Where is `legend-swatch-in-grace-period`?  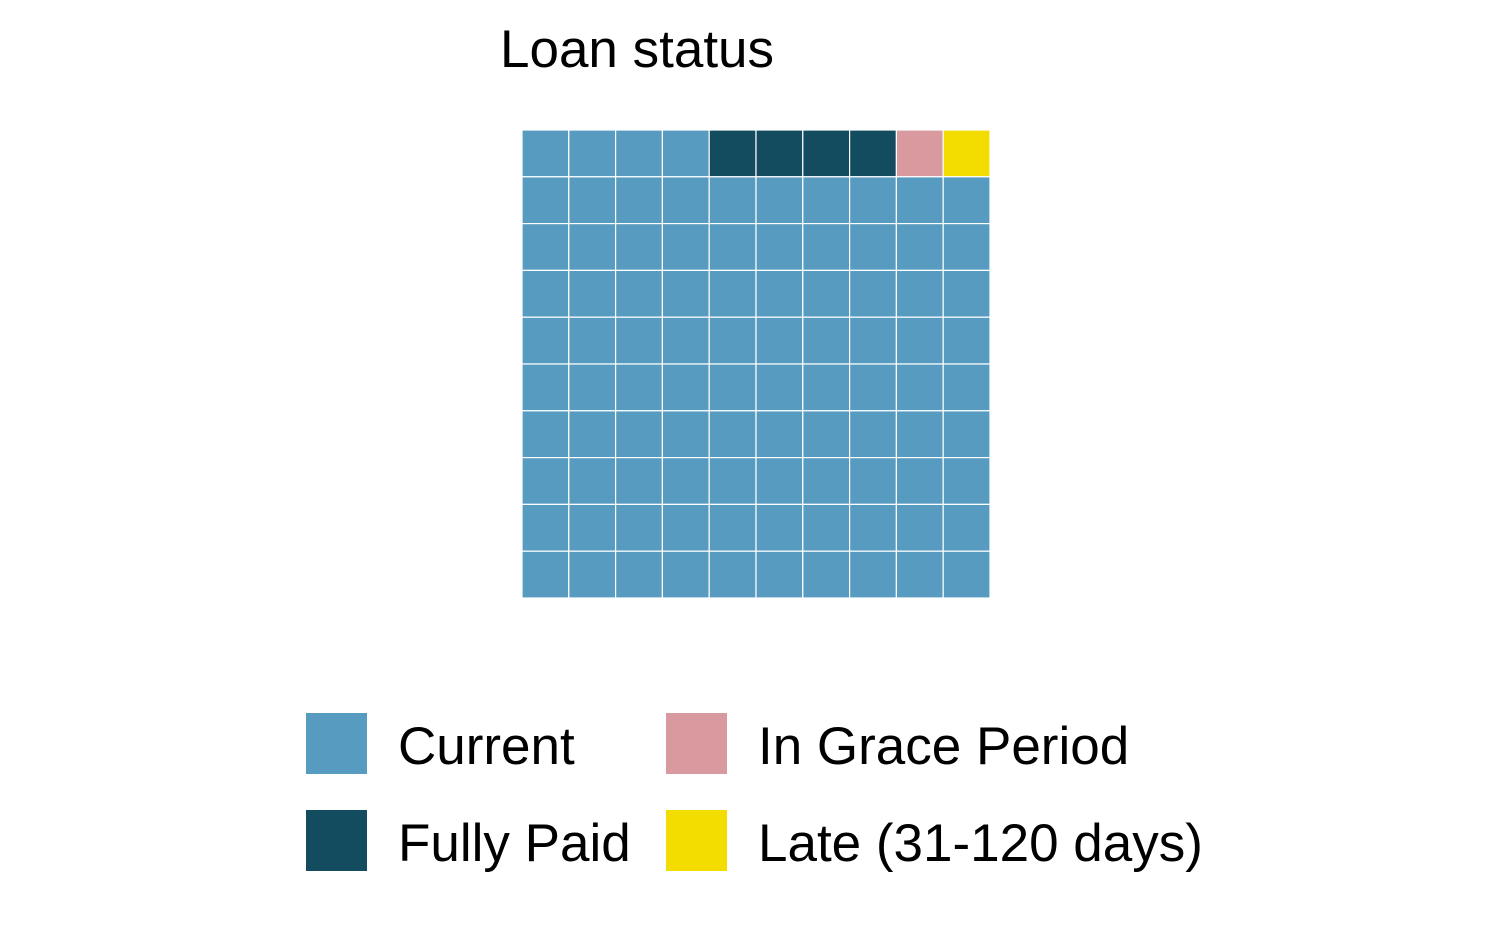
legend-swatch-in-grace-period is located at coordinates (696, 743).